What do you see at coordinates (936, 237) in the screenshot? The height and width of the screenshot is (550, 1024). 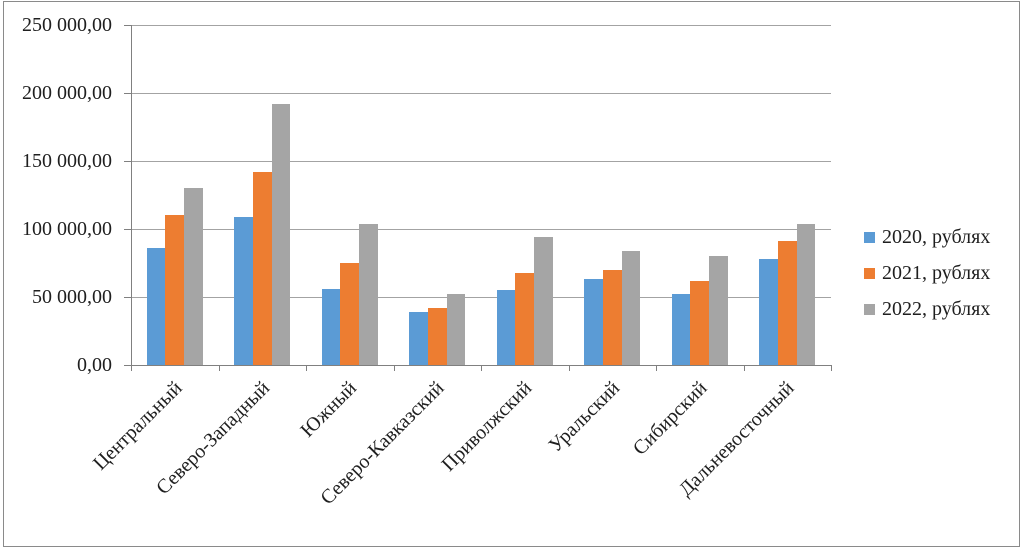 I see `legend-label: 2020, рублях` at bounding box center [936, 237].